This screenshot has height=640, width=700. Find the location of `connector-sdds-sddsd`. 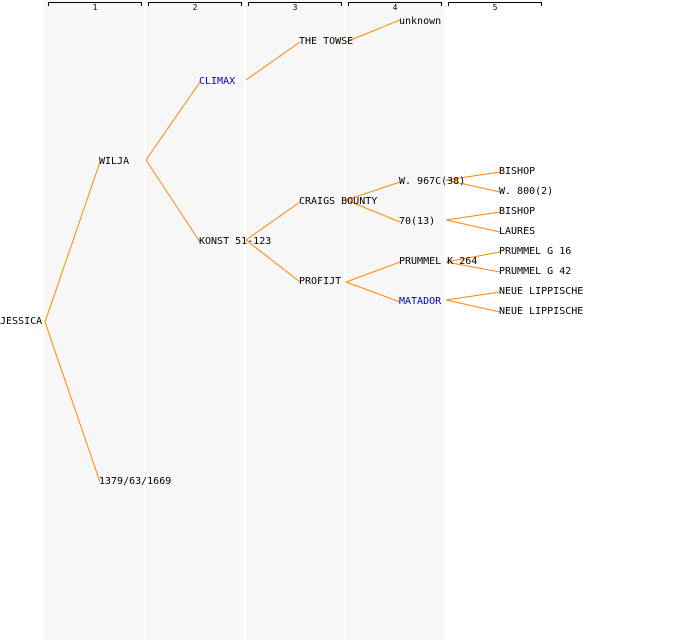

connector-sdds-sddsd is located at coordinates (473, 267).